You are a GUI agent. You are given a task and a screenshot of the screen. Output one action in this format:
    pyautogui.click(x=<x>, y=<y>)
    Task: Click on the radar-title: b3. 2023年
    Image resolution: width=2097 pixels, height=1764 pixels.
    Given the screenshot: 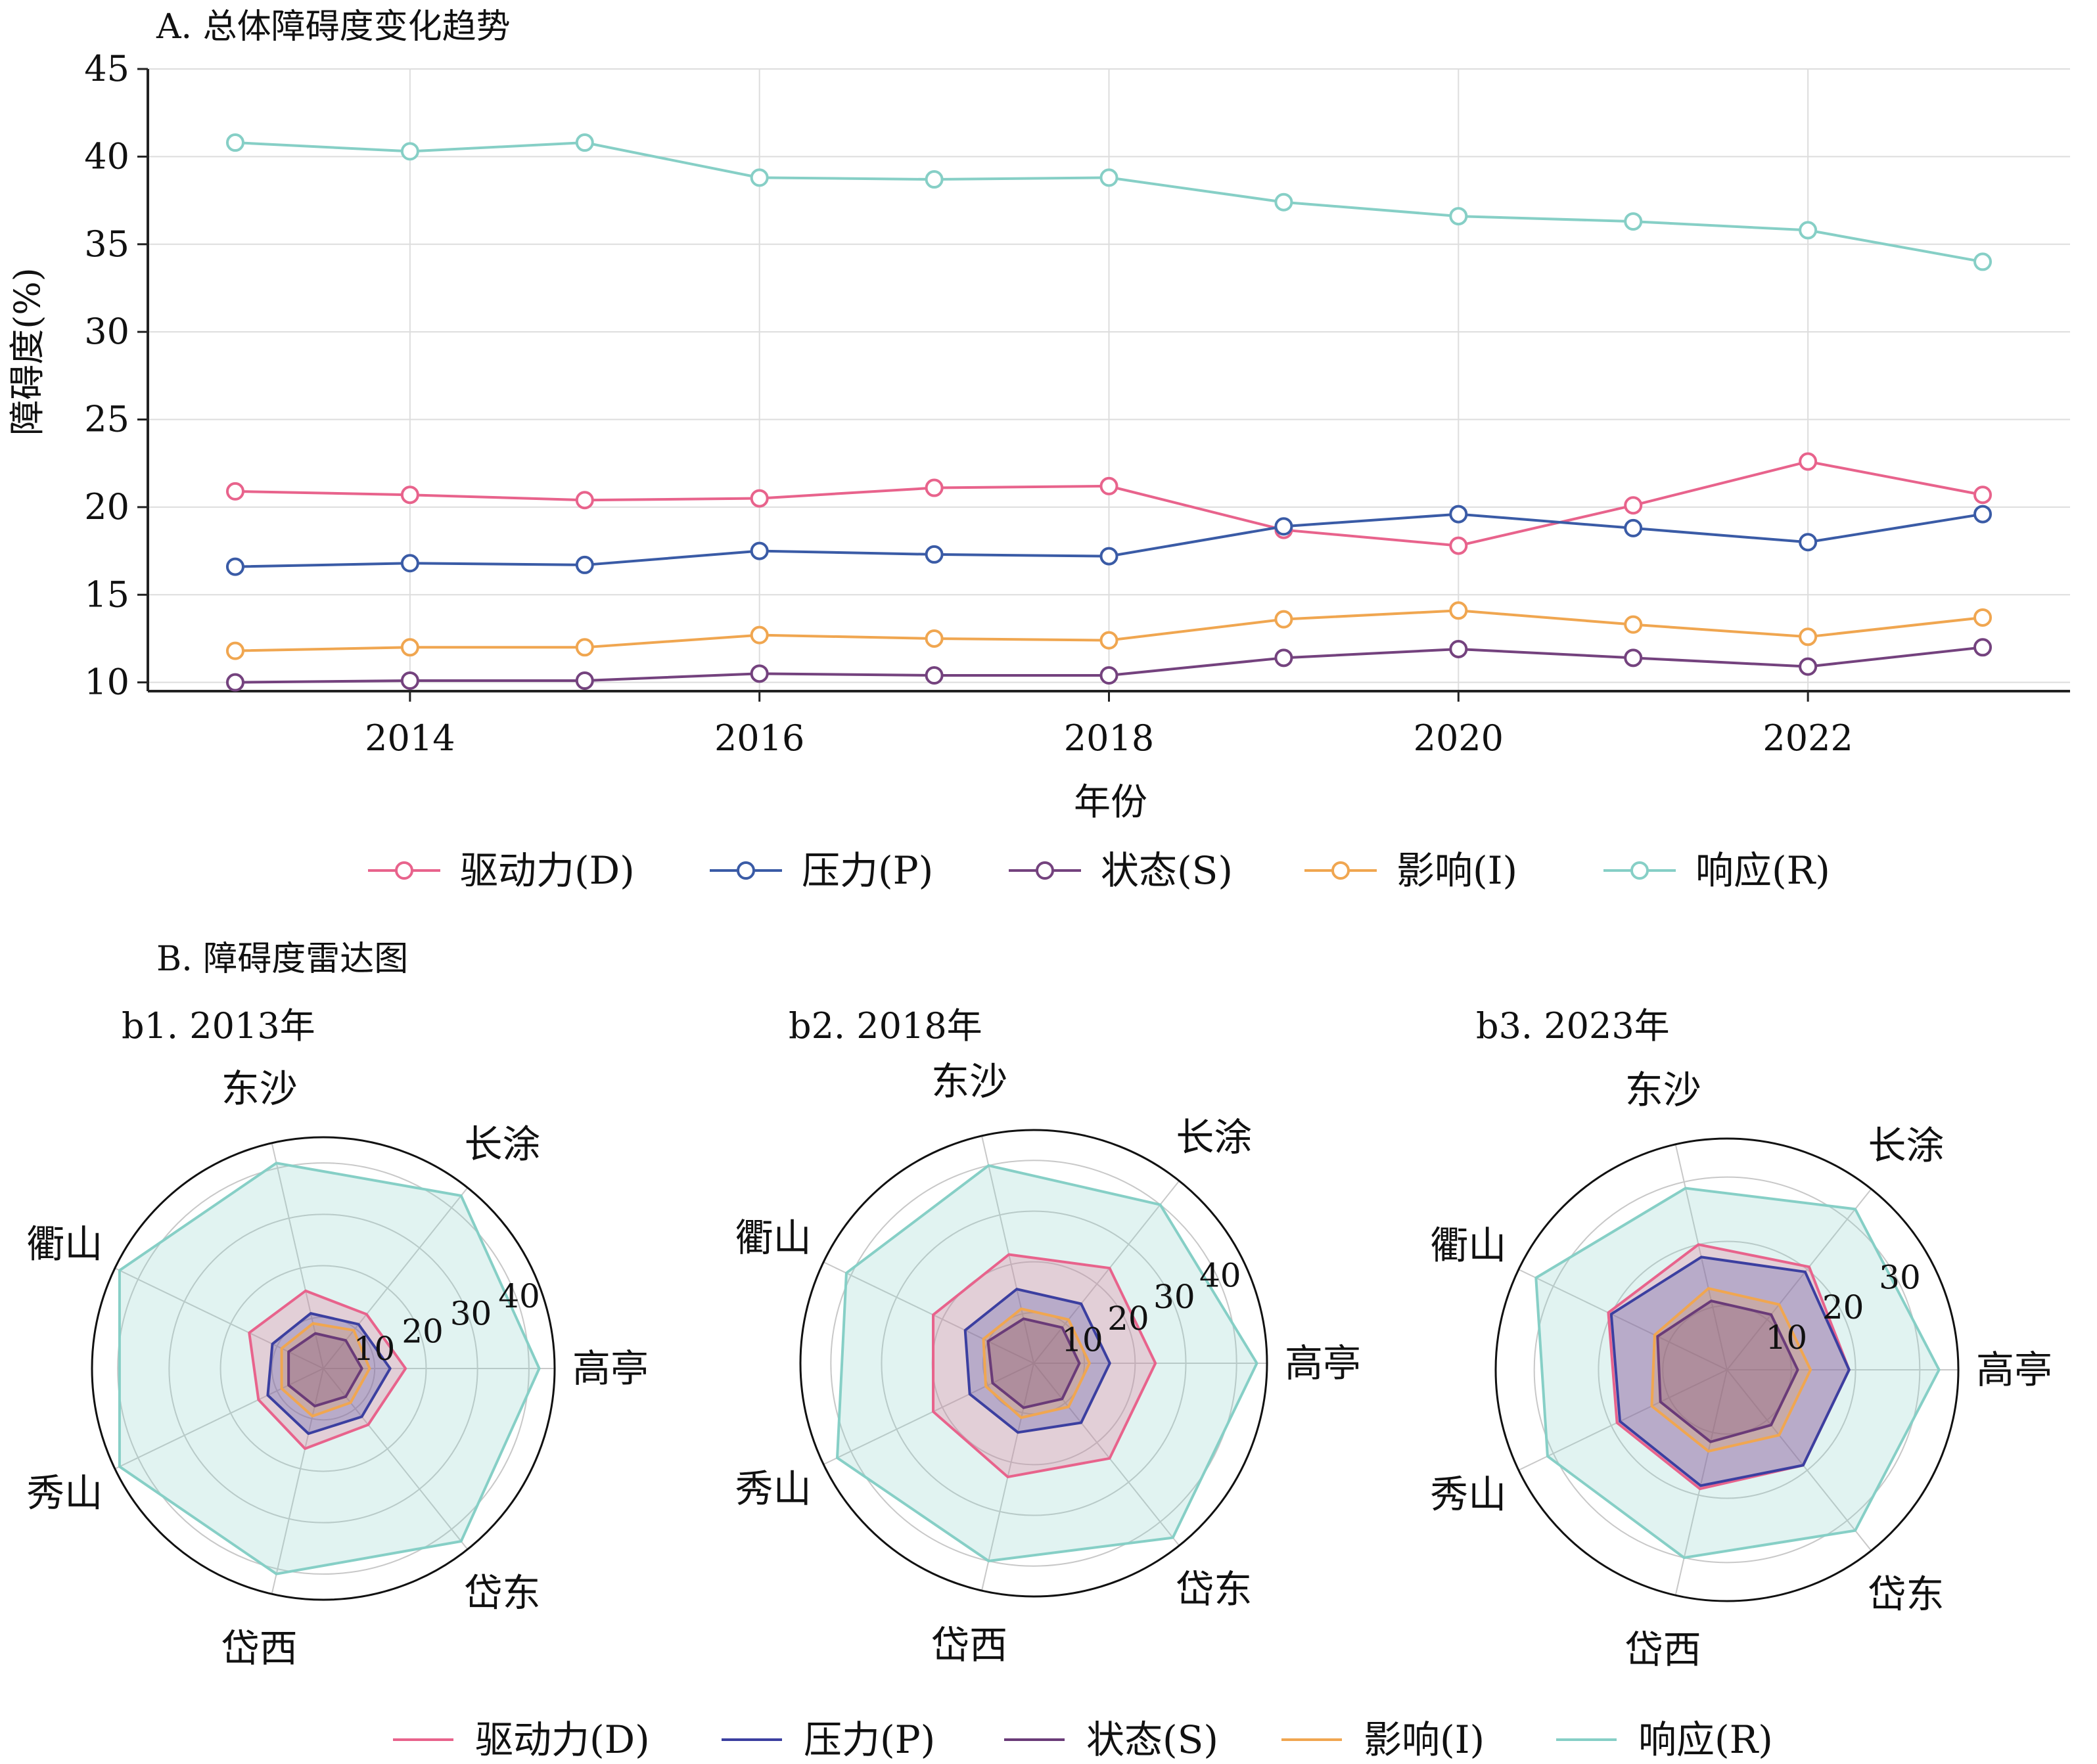 What is the action you would take?
    pyautogui.click(x=1573, y=1026)
    